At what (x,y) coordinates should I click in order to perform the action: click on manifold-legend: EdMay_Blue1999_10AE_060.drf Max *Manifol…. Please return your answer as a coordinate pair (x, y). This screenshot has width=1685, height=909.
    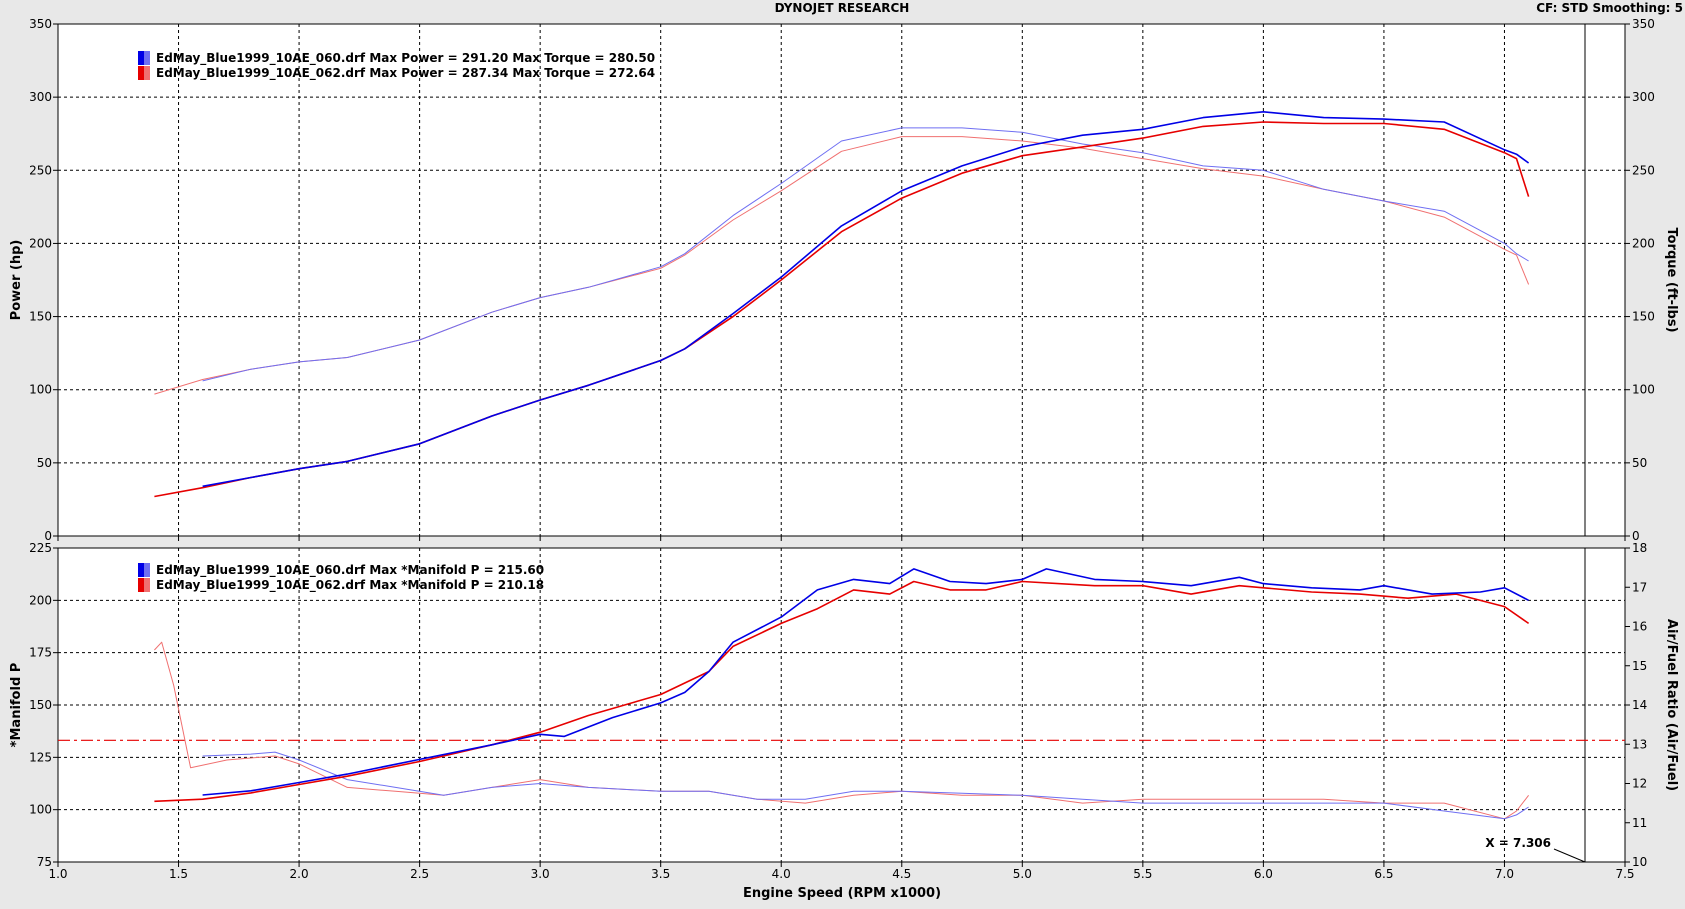
    Looking at the image, I should click on (341, 578).